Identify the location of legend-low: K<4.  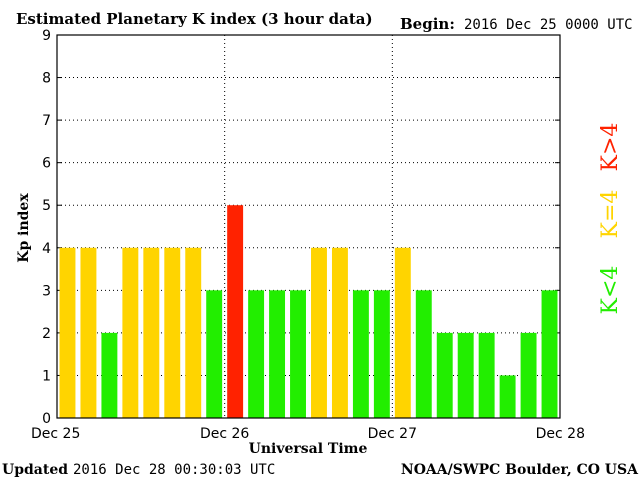
(610, 290).